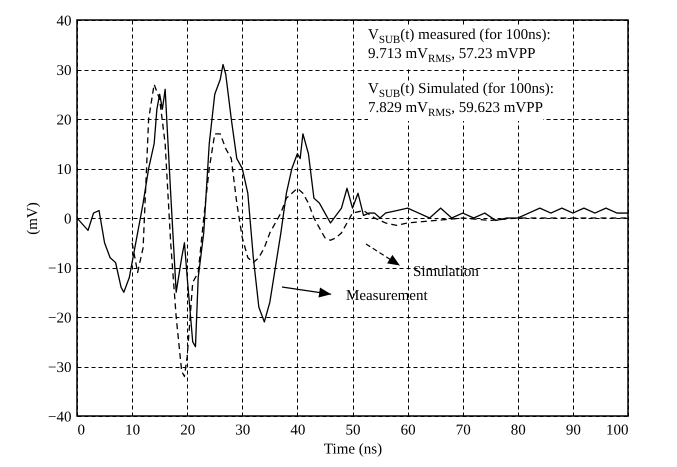  I want to click on y-tick-label: −10, so click(60, 269).